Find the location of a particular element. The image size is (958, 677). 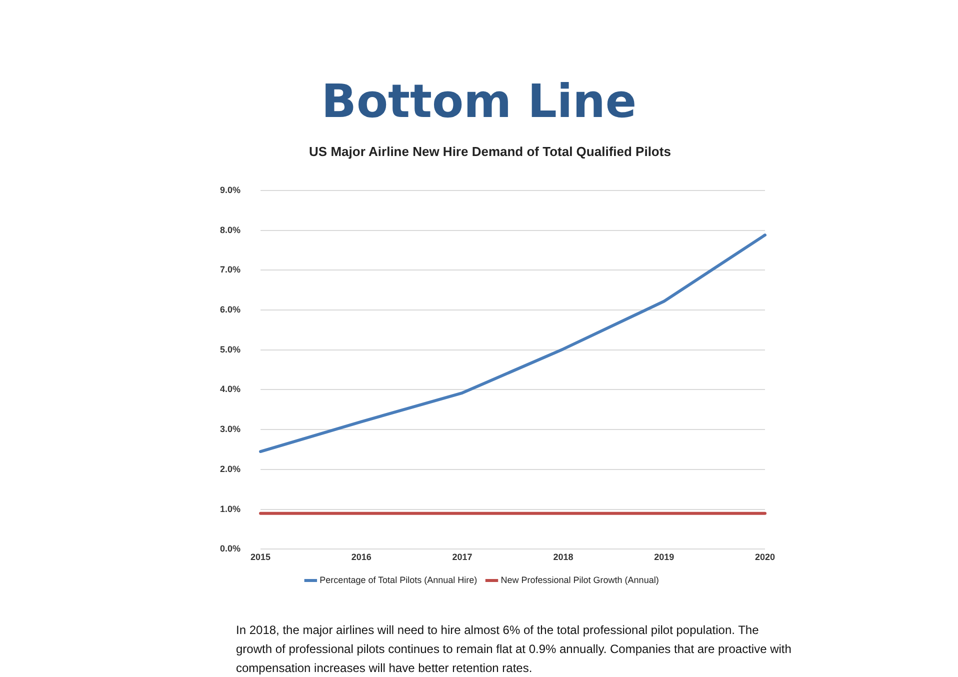

y-tick-label: 4.0% is located at coordinates (230, 389).